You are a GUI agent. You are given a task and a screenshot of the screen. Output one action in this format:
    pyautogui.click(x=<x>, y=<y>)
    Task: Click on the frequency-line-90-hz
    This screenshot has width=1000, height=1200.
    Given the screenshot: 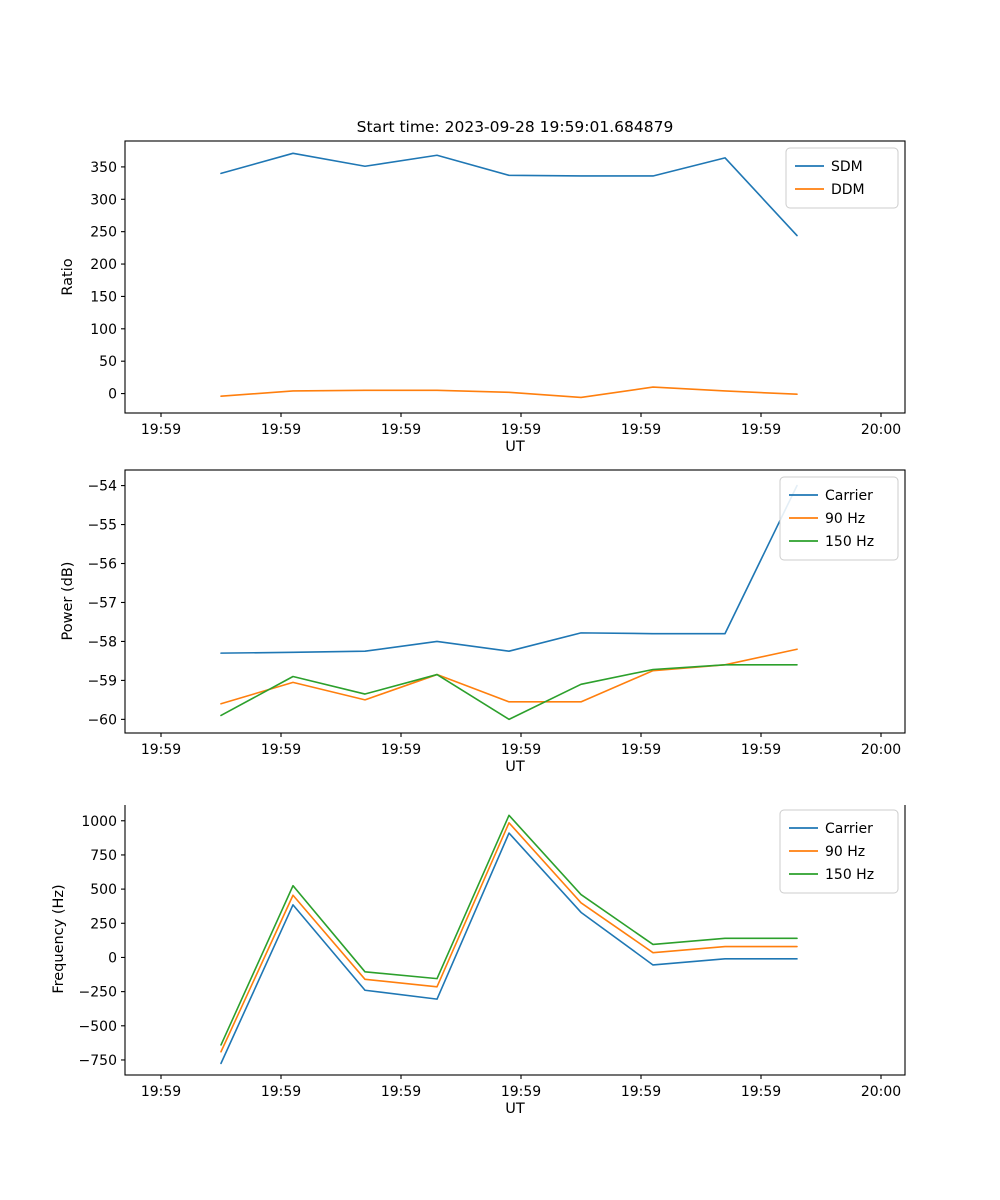 What is the action you would take?
    pyautogui.click(x=509, y=937)
    